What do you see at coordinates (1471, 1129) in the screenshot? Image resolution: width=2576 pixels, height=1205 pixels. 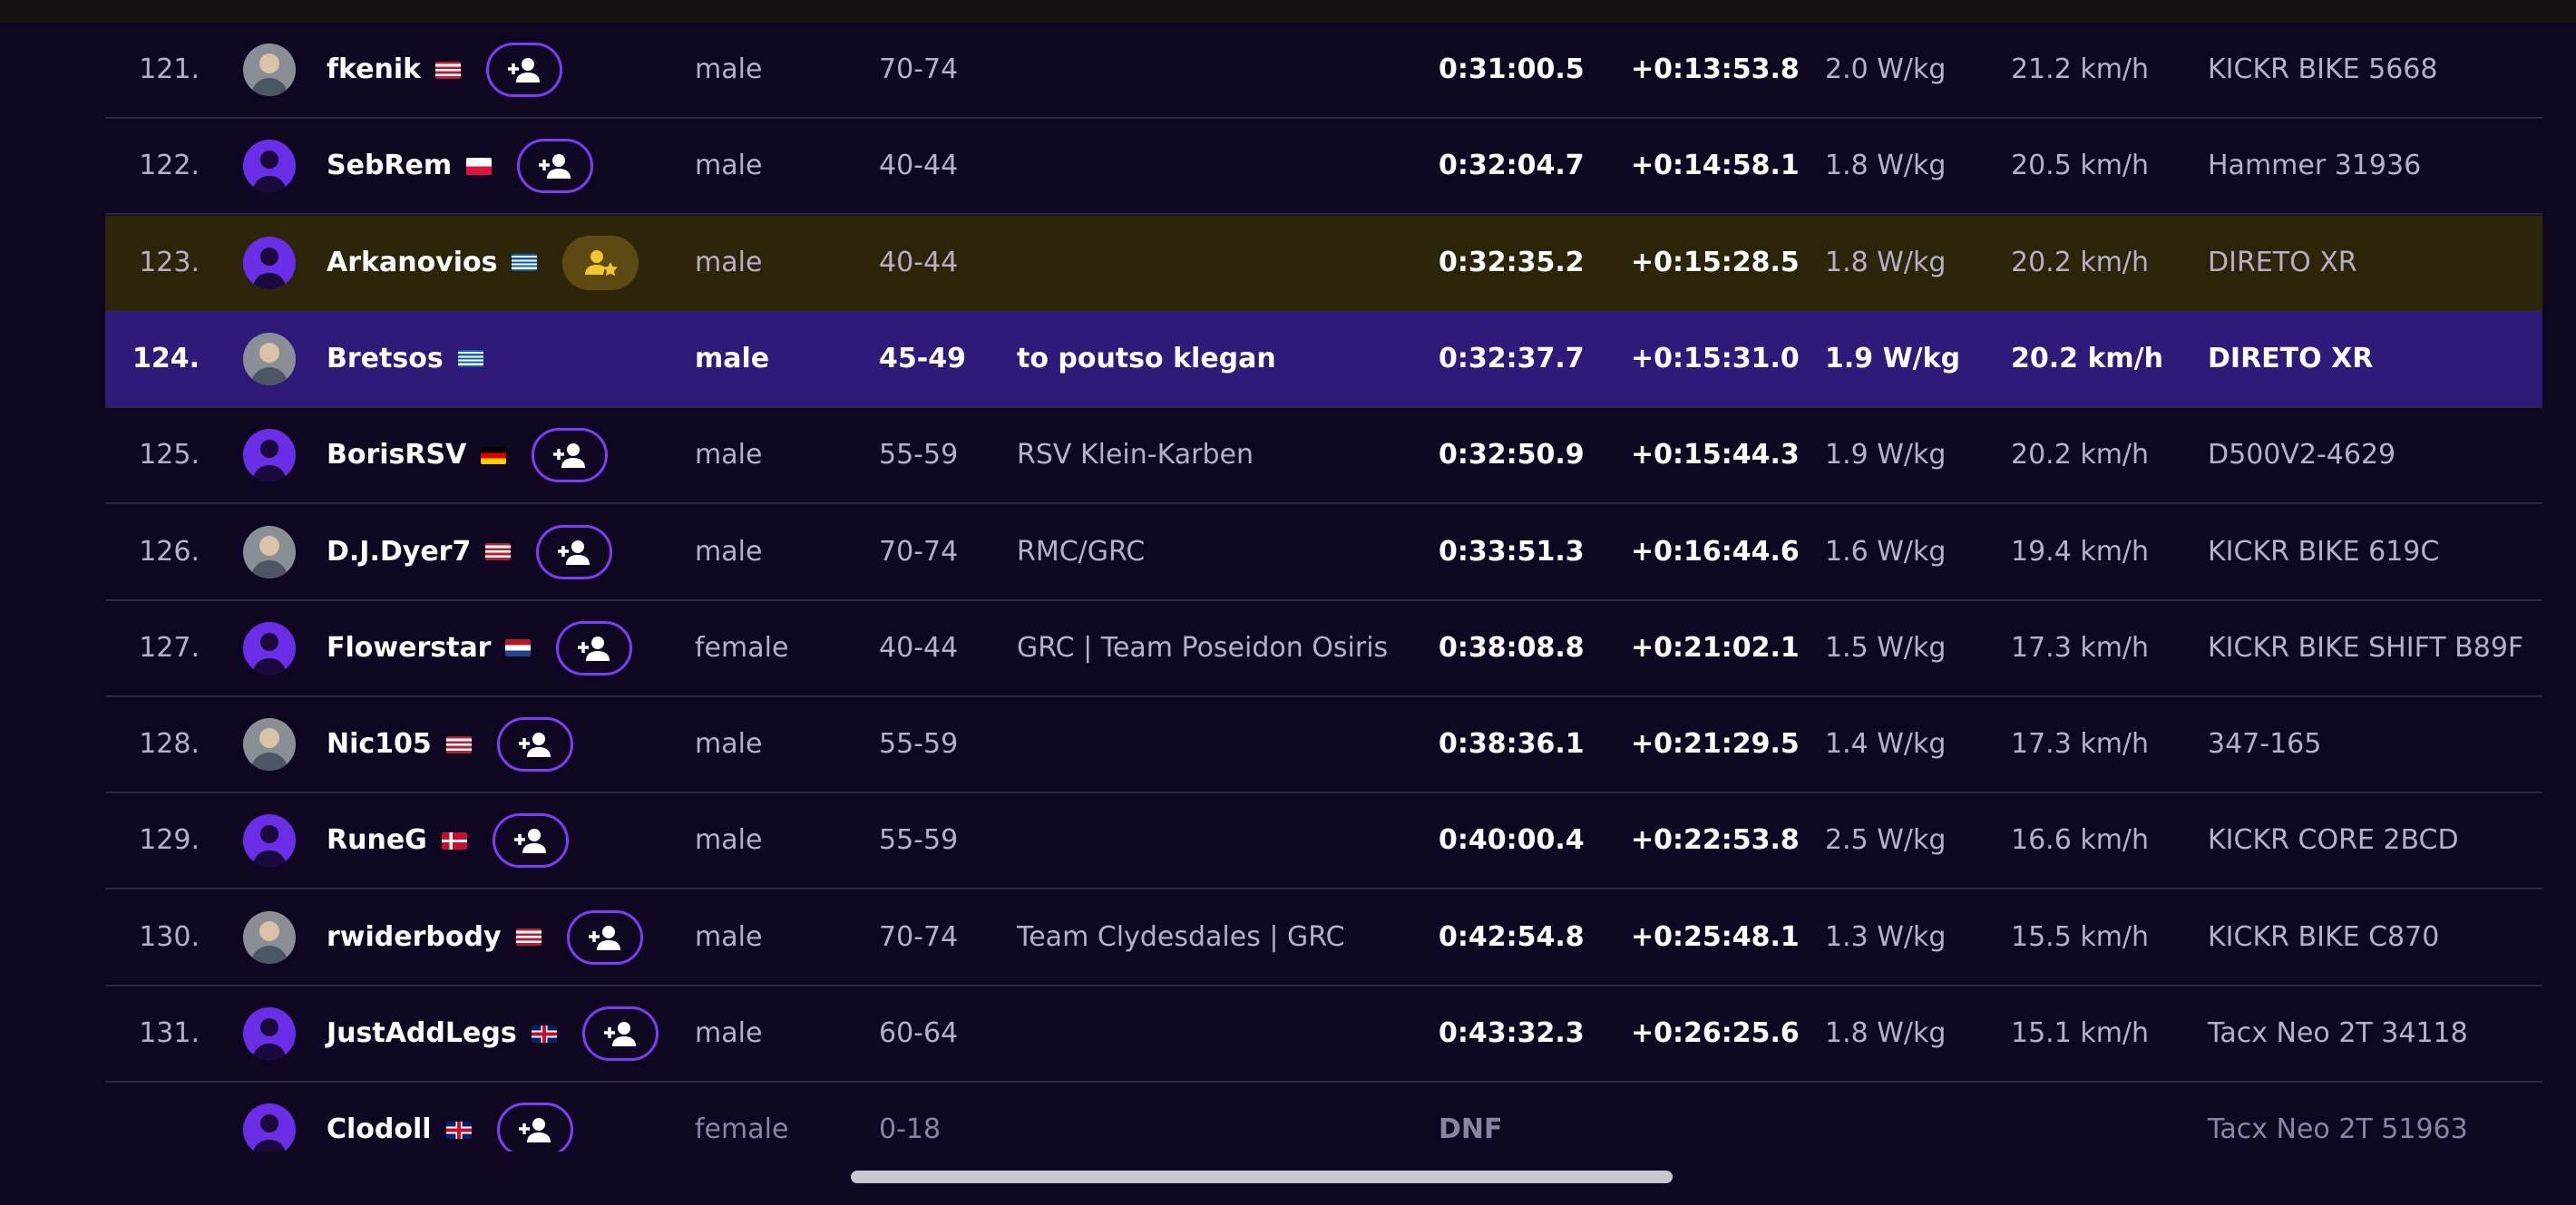 I see `time: DNF` at bounding box center [1471, 1129].